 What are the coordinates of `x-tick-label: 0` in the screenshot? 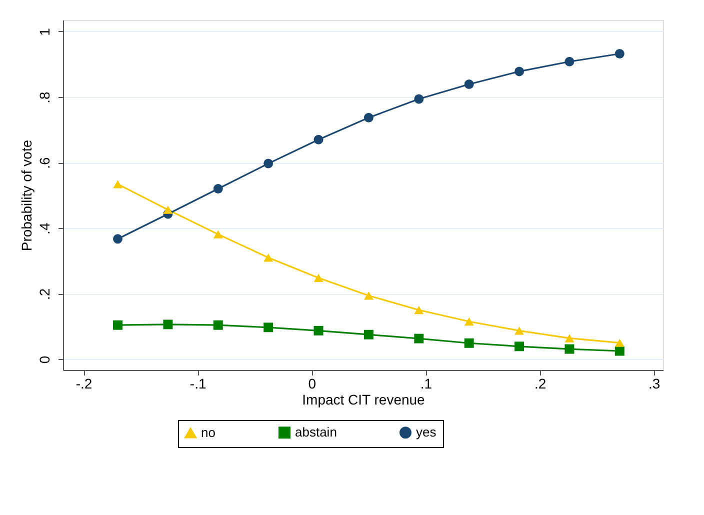 It's located at (312, 384).